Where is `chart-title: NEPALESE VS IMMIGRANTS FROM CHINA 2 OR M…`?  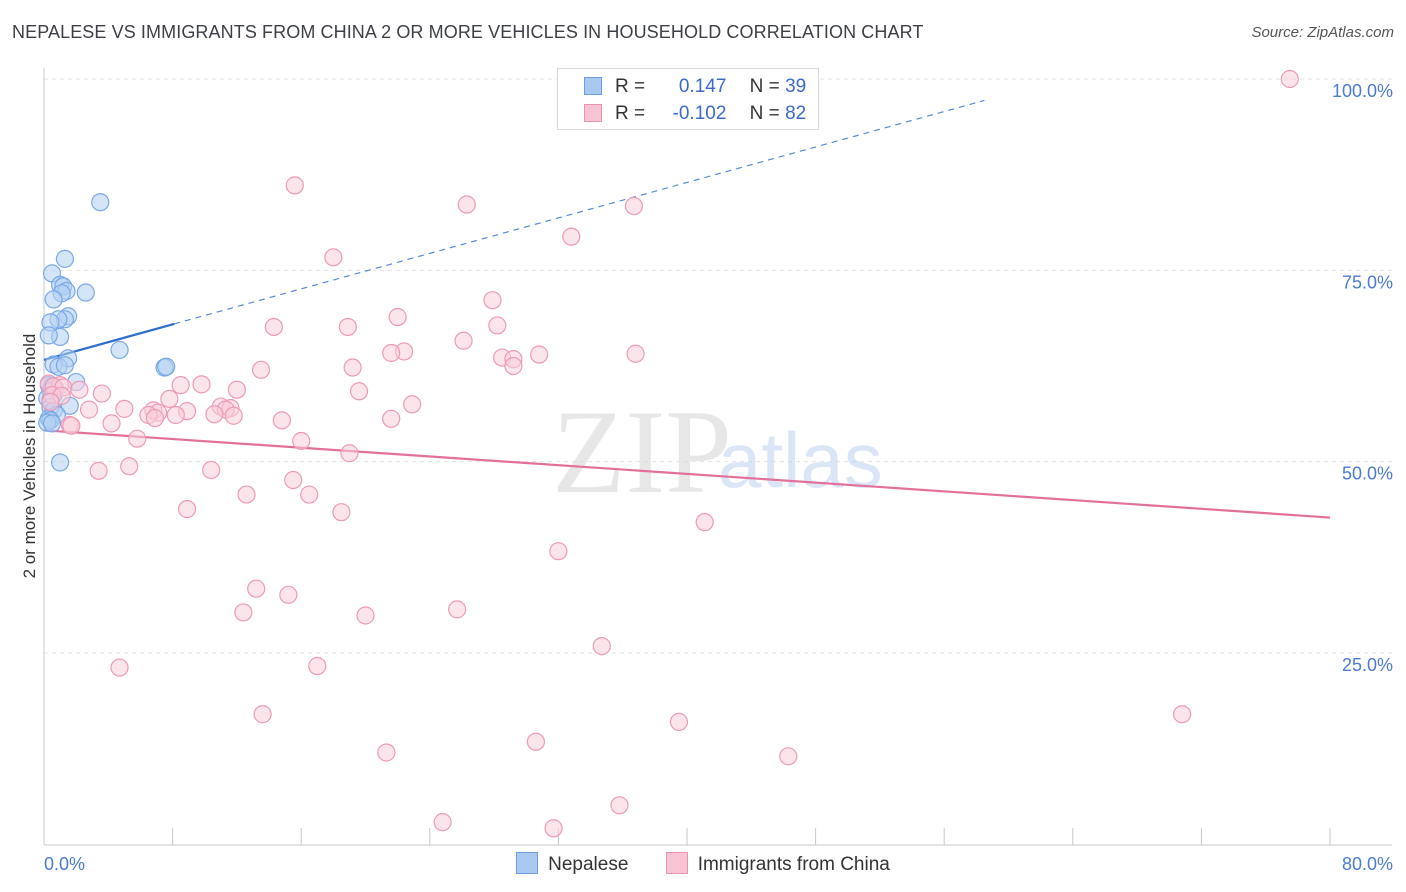
chart-title: NEPALESE VS IMMIGRANTS FROM CHINA 2 OR M… is located at coordinates (468, 32).